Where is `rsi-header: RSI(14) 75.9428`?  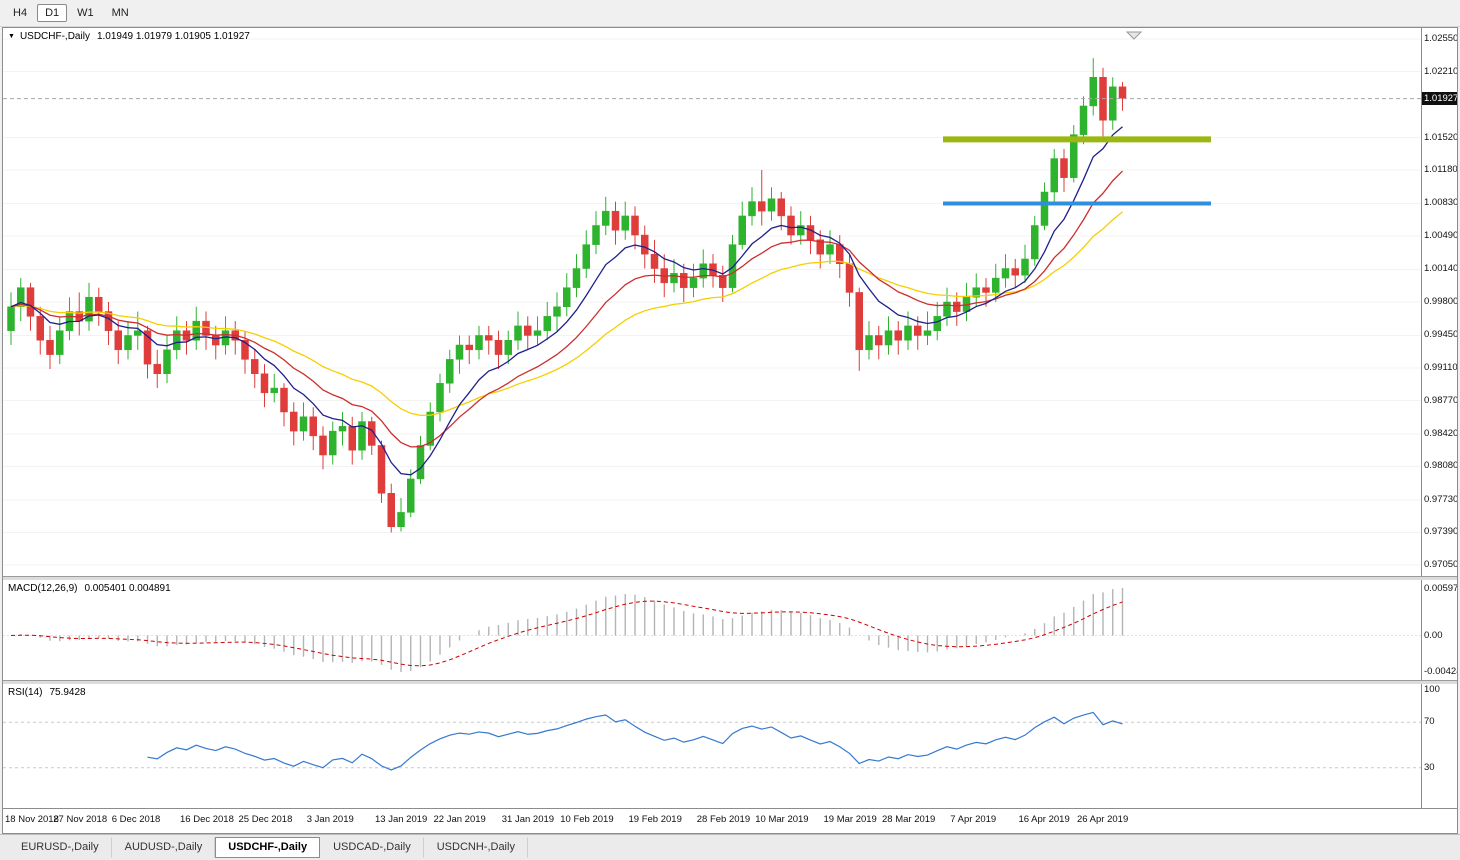 rsi-header: RSI(14) 75.9428 is located at coordinates (47, 692).